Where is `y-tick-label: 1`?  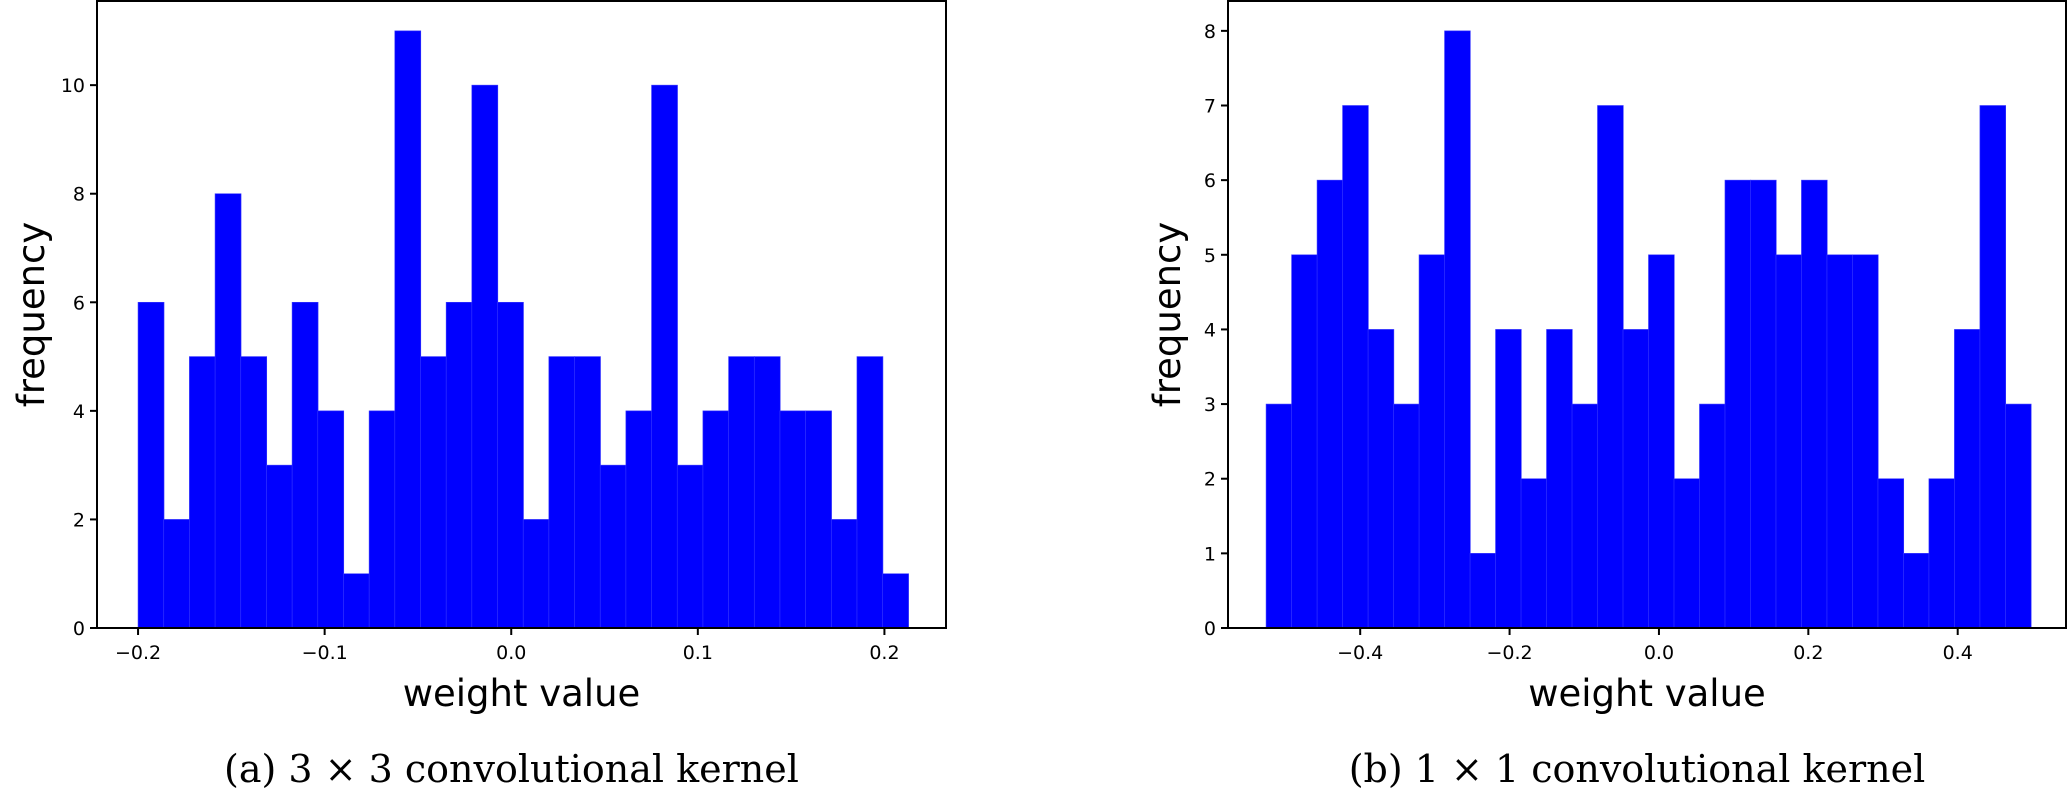
y-tick-label: 1 is located at coordinates (1210, 554).